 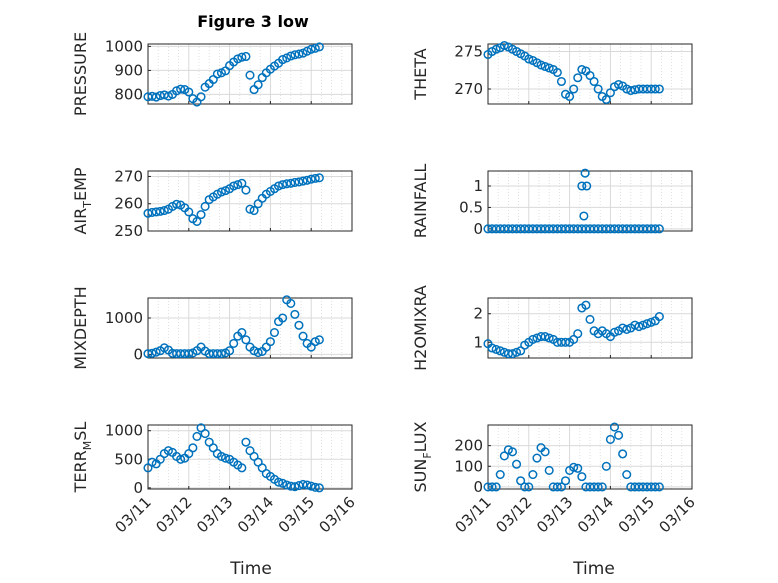 What do you see at coordinates (82, 458) in the screenshot?
I see `y-axis-label: TERRMSL` at bounding box center [82, 458].